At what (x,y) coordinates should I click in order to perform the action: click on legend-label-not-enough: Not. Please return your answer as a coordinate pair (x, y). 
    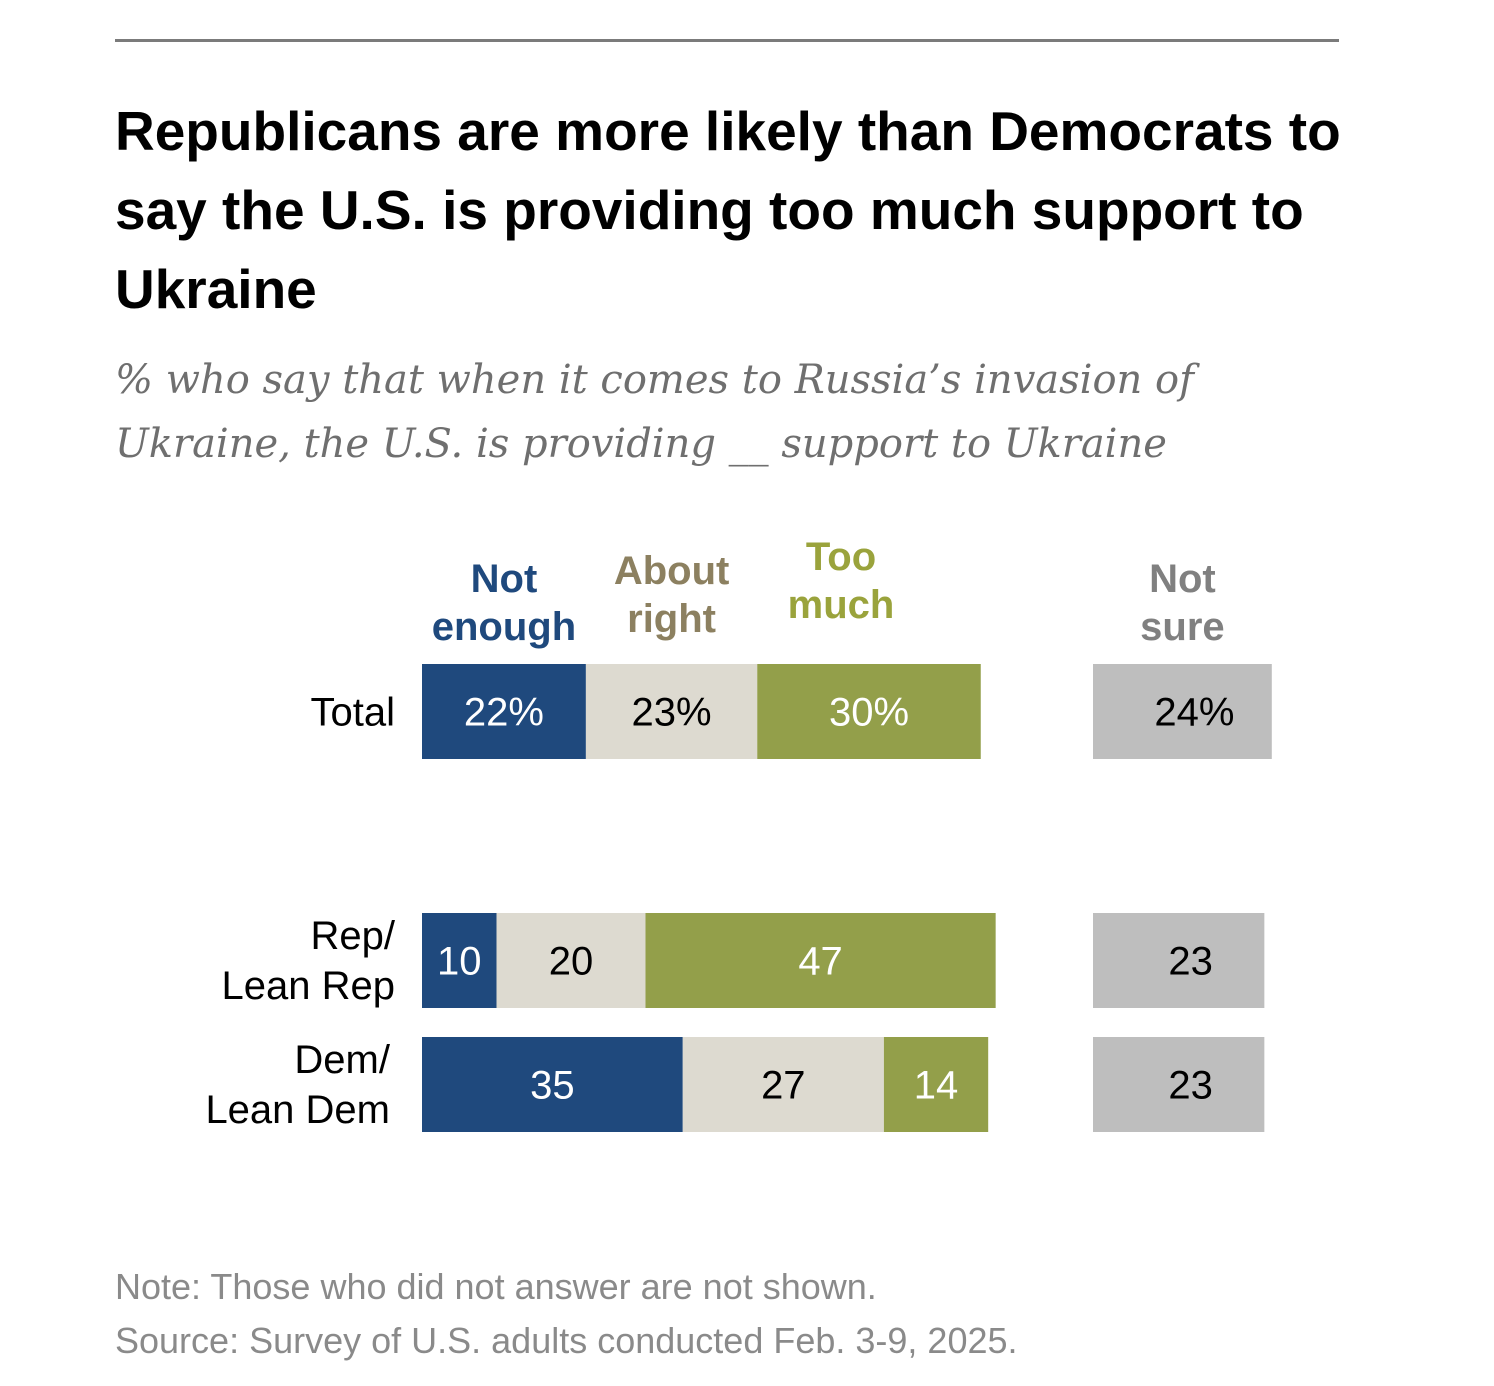
    Looking at the image, I should click on (504, 579).